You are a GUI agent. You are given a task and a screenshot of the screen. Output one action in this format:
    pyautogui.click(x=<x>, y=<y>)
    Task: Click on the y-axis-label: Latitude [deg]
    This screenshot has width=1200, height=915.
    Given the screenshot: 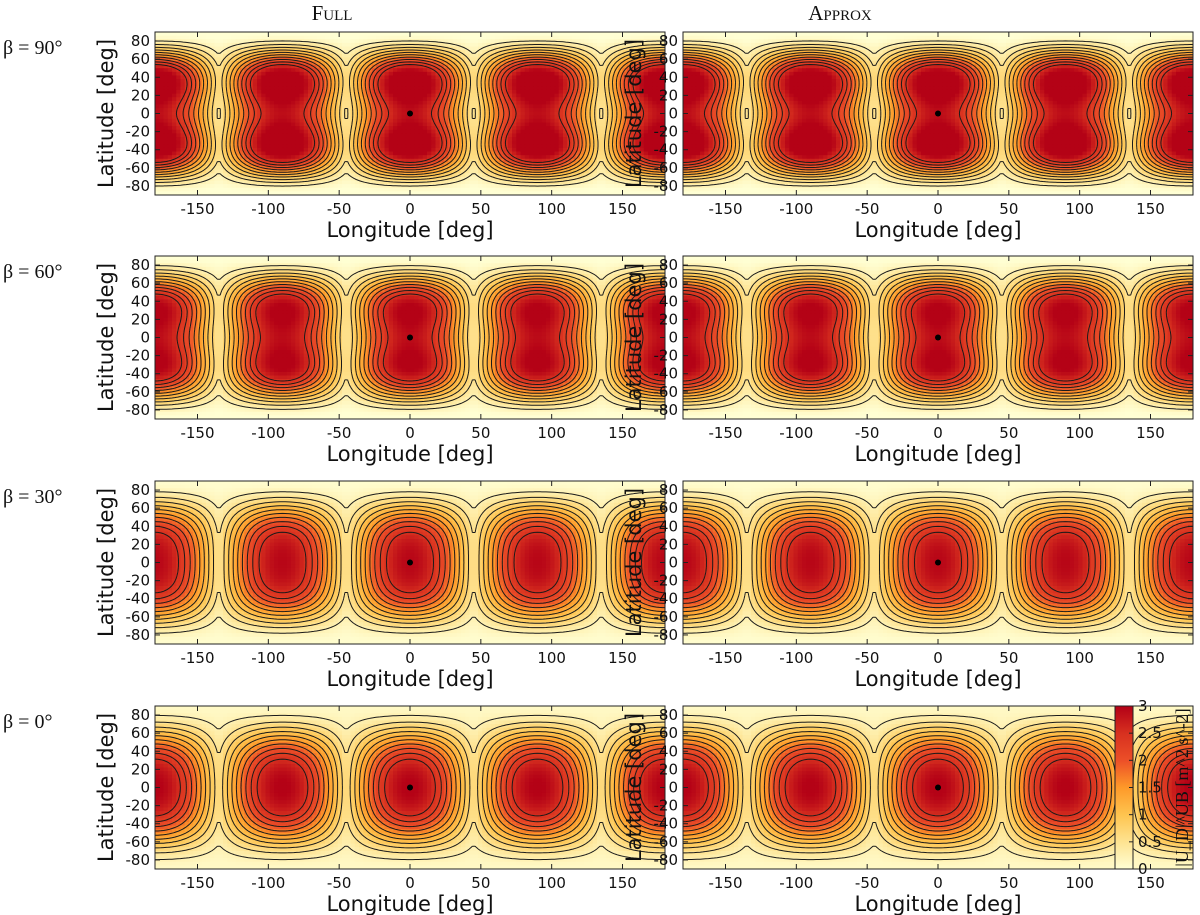 What is the action you would take?
    pyautogui.click(x=106, y=337)
    